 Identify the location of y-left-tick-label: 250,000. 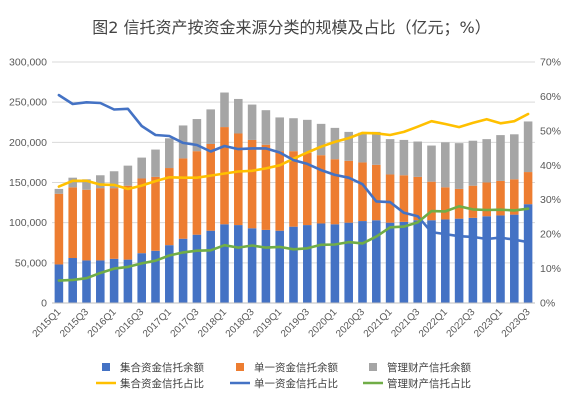
(28, 103).